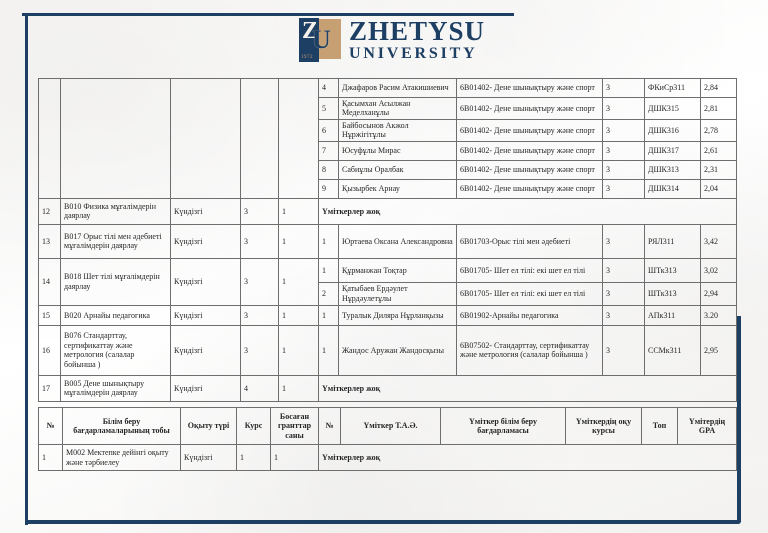 This screenshot has height=533, width=768. I want to click on header-candidate-course: Үміткердің оқу курсы, so click(603, 426).